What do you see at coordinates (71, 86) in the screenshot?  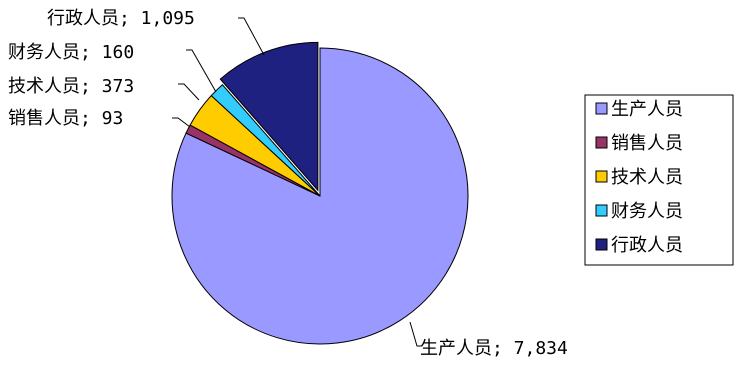 I see `data-label-3: 技术人员; 373` at bounding box center [71, 86].